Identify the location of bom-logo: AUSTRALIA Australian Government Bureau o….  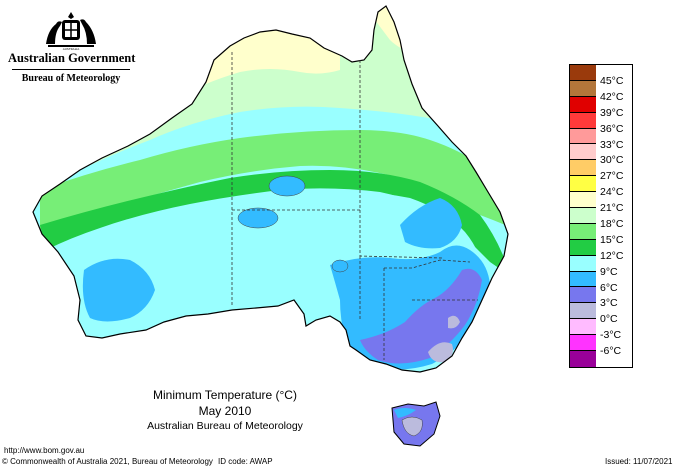
(72, 47).